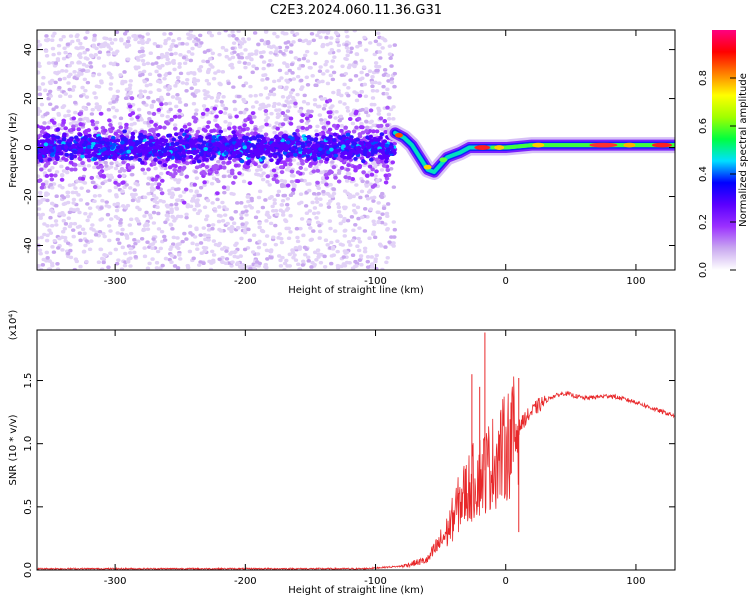 The height and width of the screenshot is (600, 750). I want to click on spectrogram-xlabel: Height of straight line (km), so click(356, 290).